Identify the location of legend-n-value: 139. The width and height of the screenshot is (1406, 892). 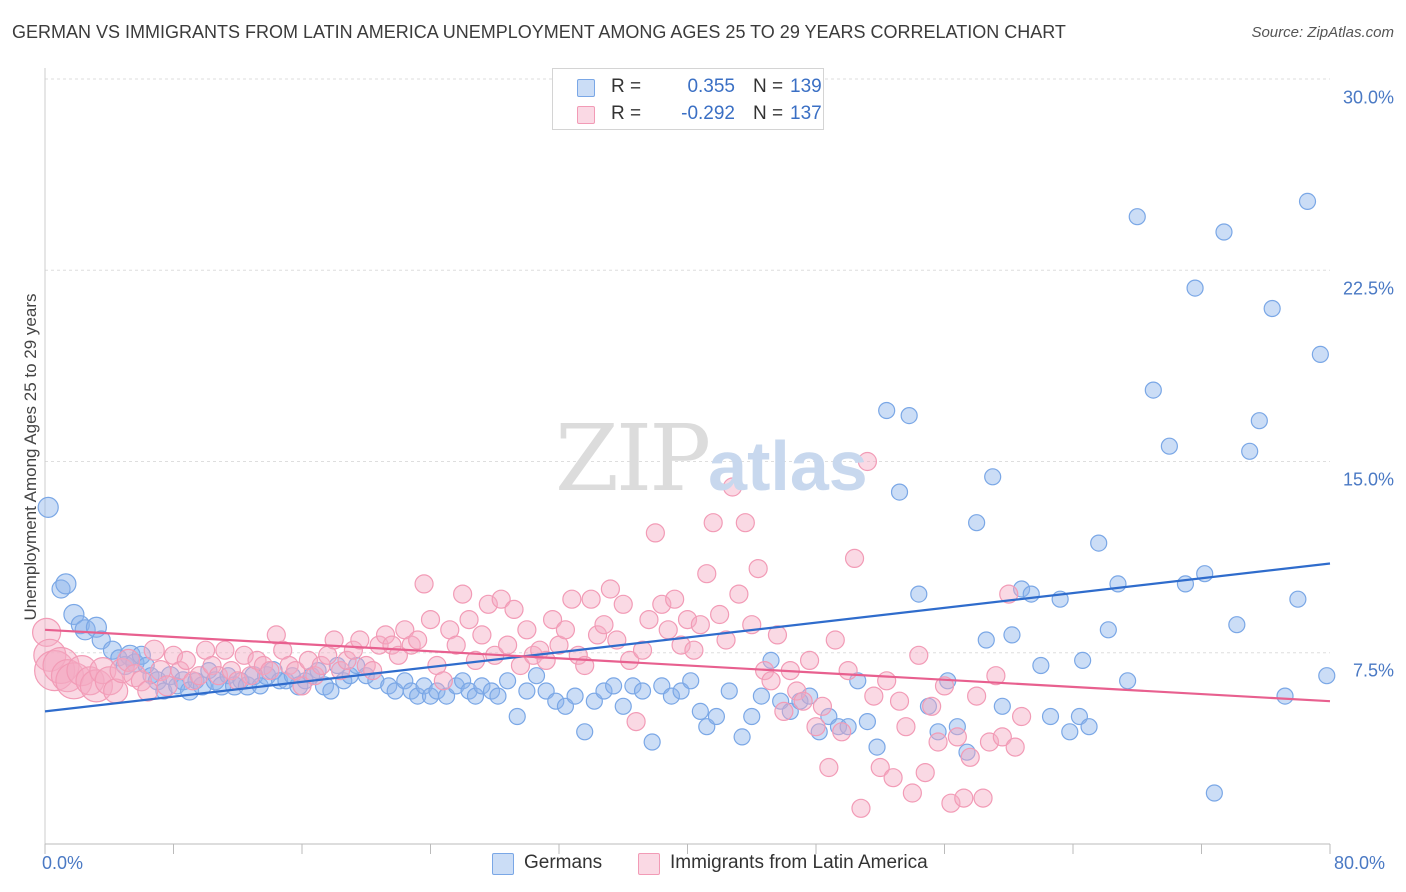
(806, 86).